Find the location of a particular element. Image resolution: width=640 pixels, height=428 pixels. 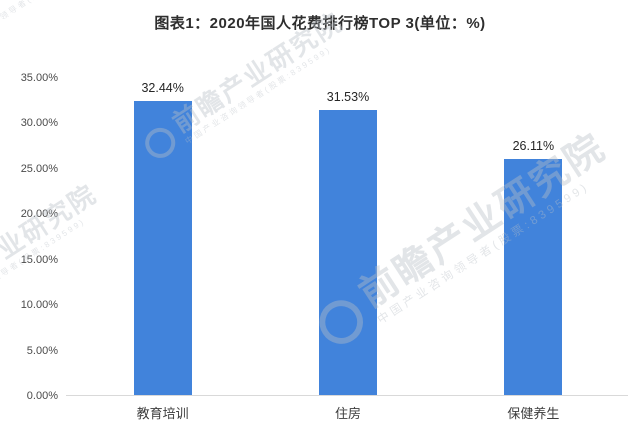

y-tick-label: 15.00% is located at coordinates (39, 259).